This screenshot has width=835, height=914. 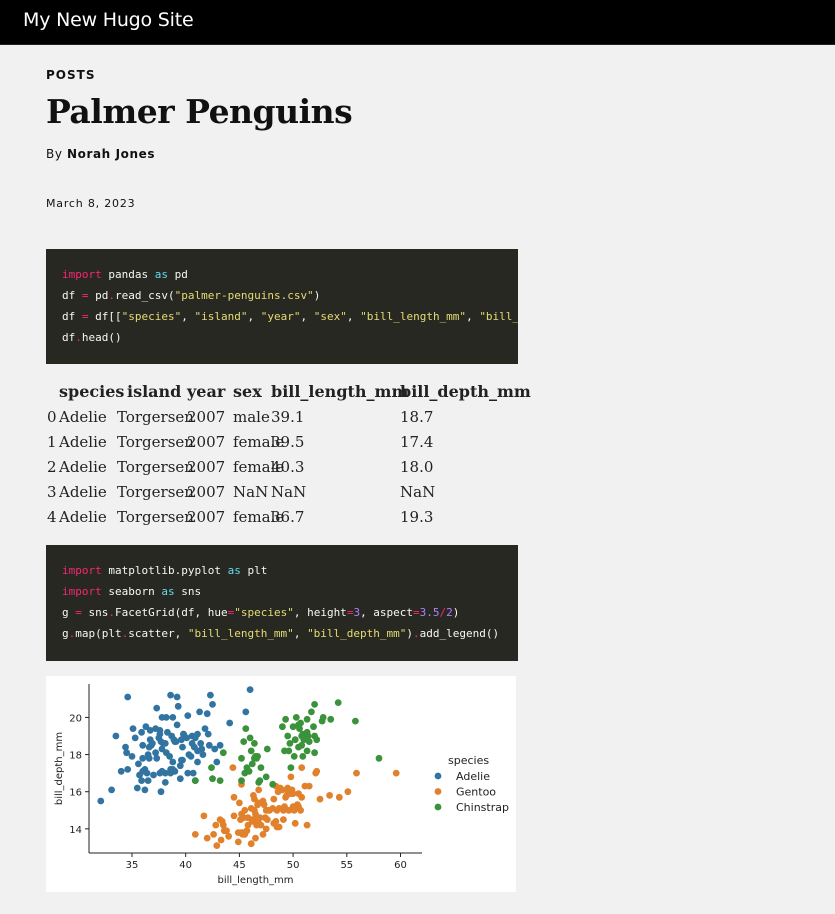 I want to click on y-tick-label: 14, so click(x=75, y=830).